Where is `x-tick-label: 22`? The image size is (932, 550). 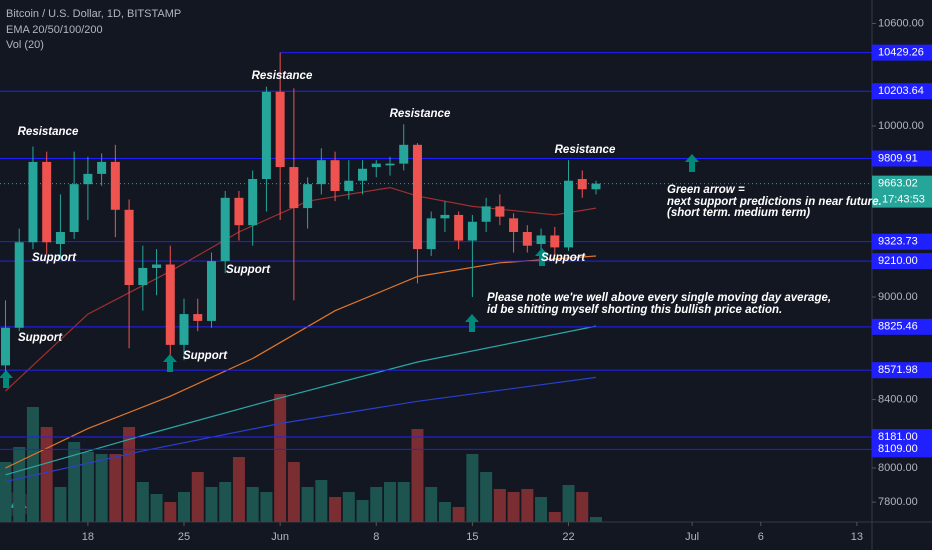 x-tick-label: 22 is located at coordinates (568, 537).